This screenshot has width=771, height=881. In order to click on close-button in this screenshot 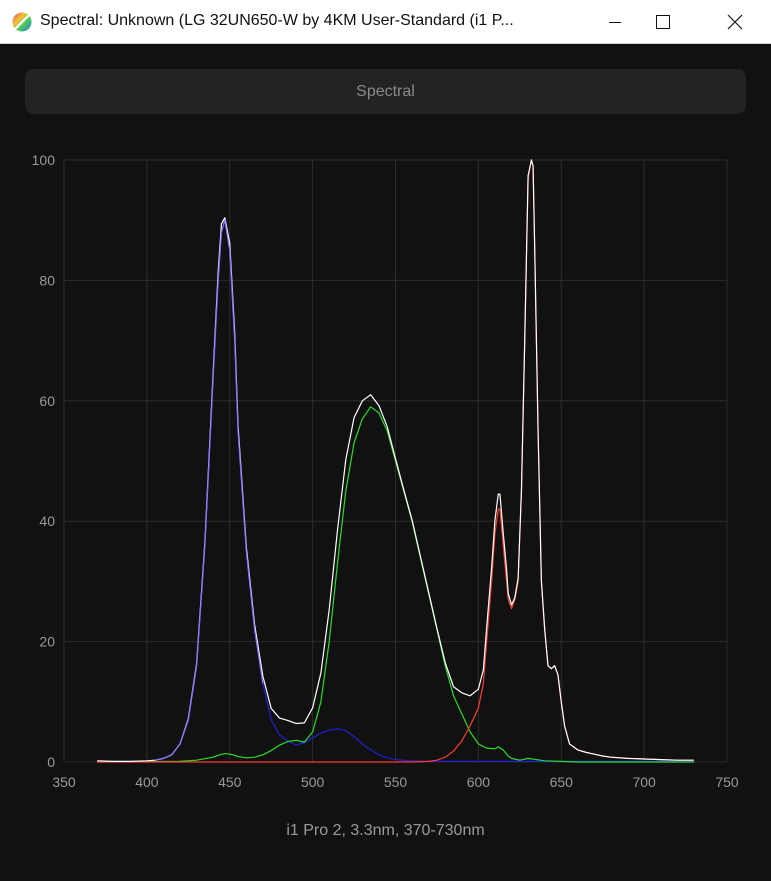, I will do `click(735, 22)`.